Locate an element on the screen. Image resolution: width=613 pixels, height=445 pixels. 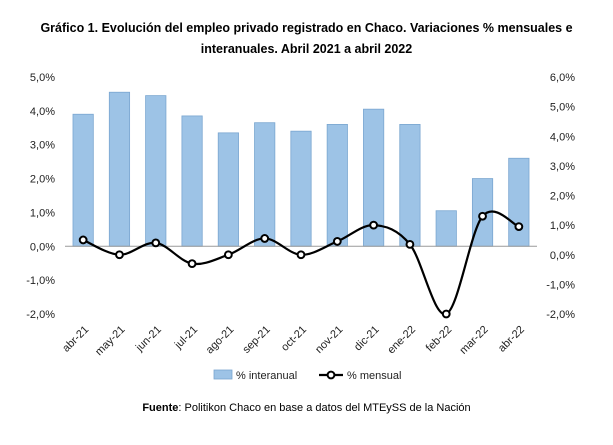
source-label: Fuente is located at coordinates (160, 408).